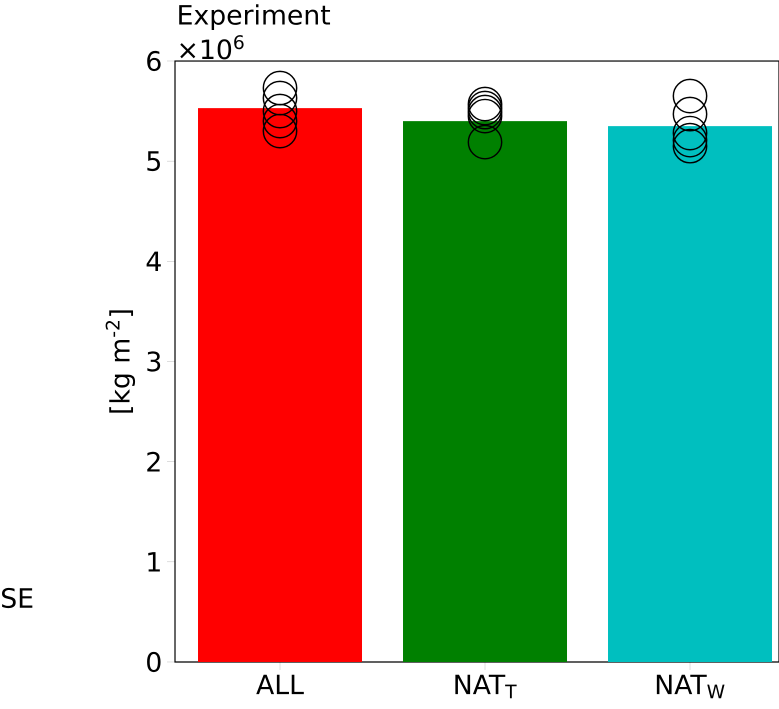 Image resolution: width=779 pixels, height=709 pixels. Describe the element at coordinates (254, 17) in the screenshot. I see `chart-title: Experiment` at that location.